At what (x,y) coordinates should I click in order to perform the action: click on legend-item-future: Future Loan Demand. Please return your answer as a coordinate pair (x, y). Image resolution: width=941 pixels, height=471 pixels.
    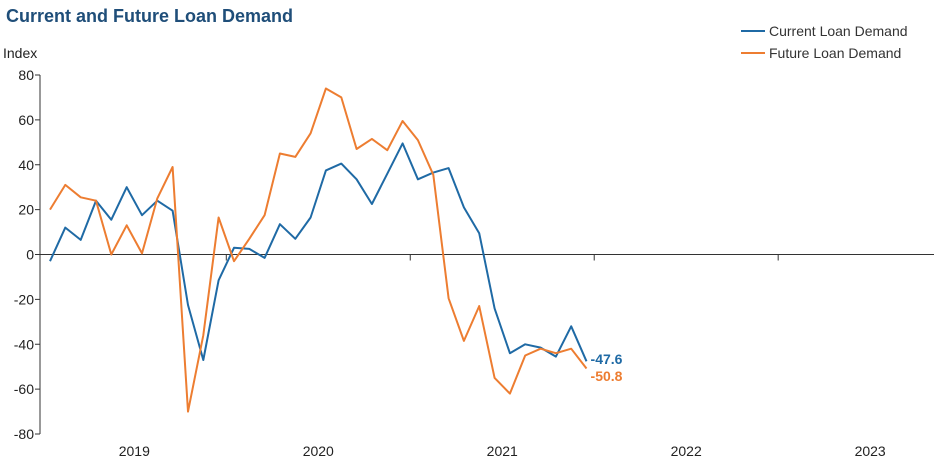
    Looking at the image, I should click on (824, 53).